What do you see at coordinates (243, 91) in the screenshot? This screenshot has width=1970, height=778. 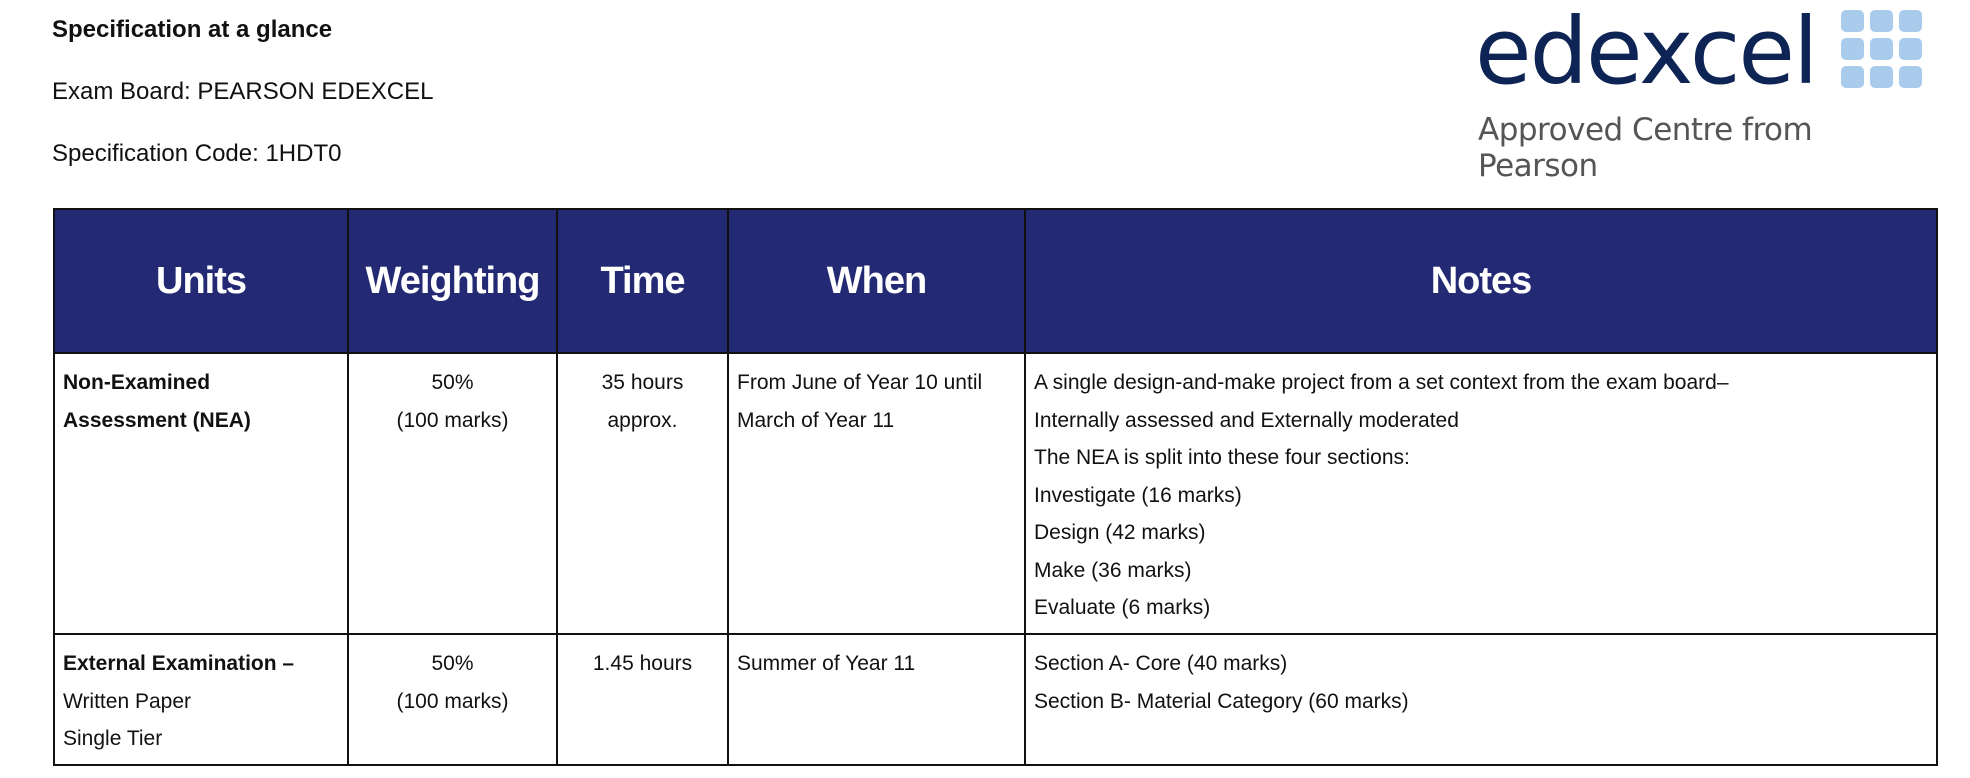 I see `exam-board: Exam Board: PEARSON EDEXCEL` at bounding box center [243, 91].